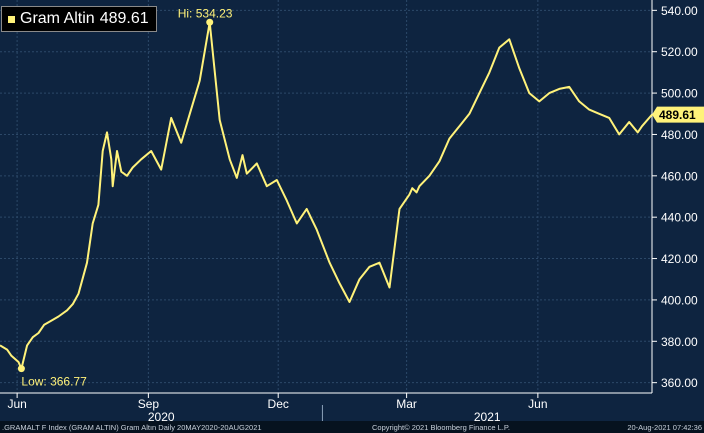  Describe the element at coordinates (352, 427) in the screenshot. I see `footer-bar` at that location.